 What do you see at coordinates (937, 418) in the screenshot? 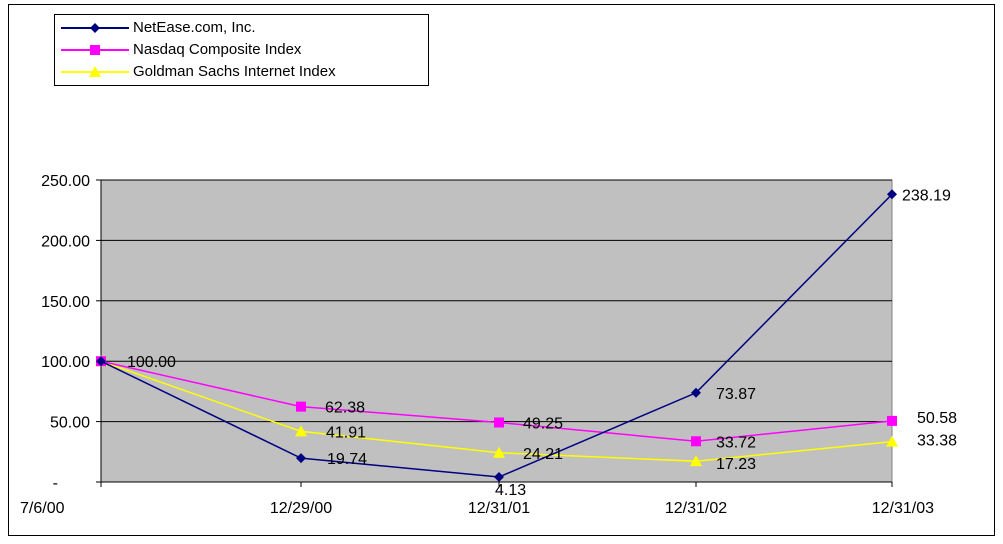
I see `data-label: 50.58` at bounding box center [937, 418].